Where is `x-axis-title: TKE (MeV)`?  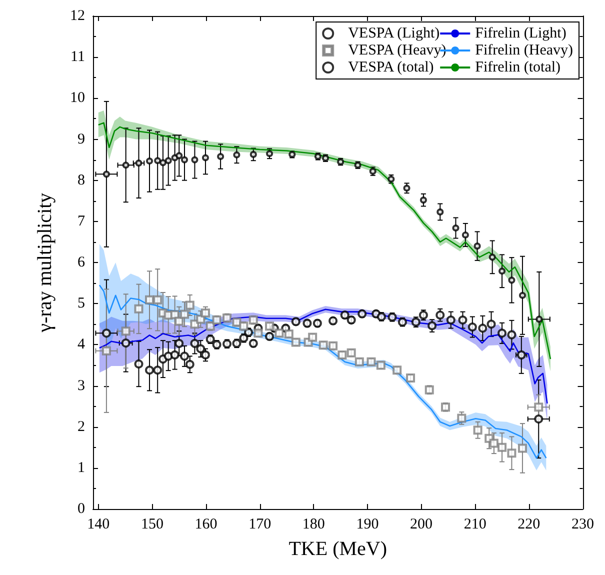 x-axis-title: TKE (MeV) is located at coordinates (338, 549).